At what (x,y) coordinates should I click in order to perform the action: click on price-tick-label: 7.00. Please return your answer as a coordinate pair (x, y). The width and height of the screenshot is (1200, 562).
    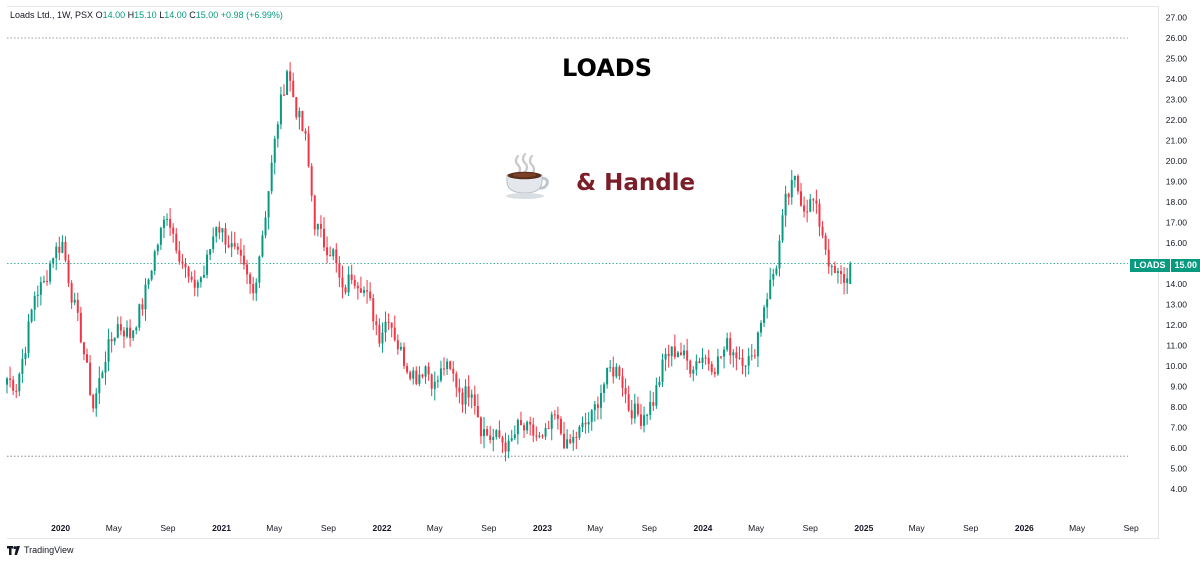
    Looking at the image, I should click on (1178, 428).